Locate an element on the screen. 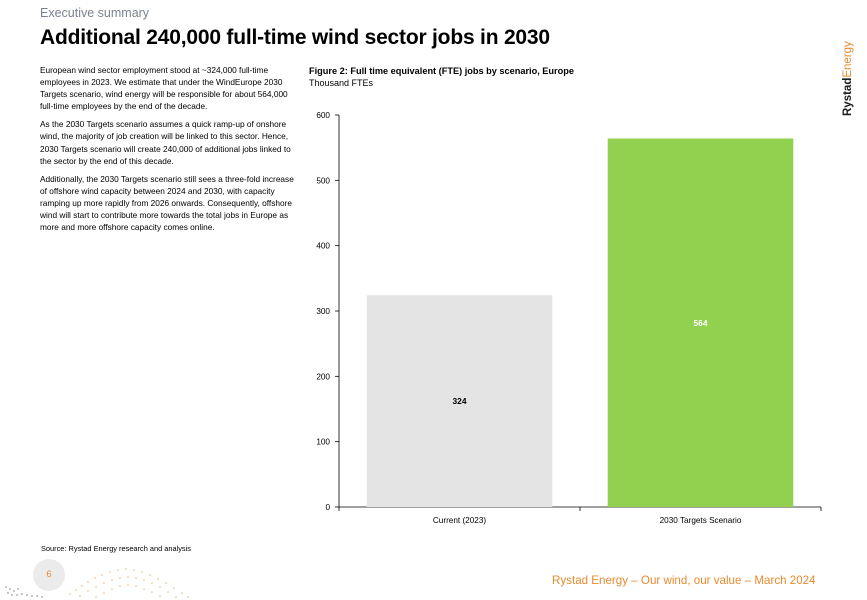 The width and height of the screenshot is (867, 600). y-tick-label: 200 is located at coordinates (323, 376).